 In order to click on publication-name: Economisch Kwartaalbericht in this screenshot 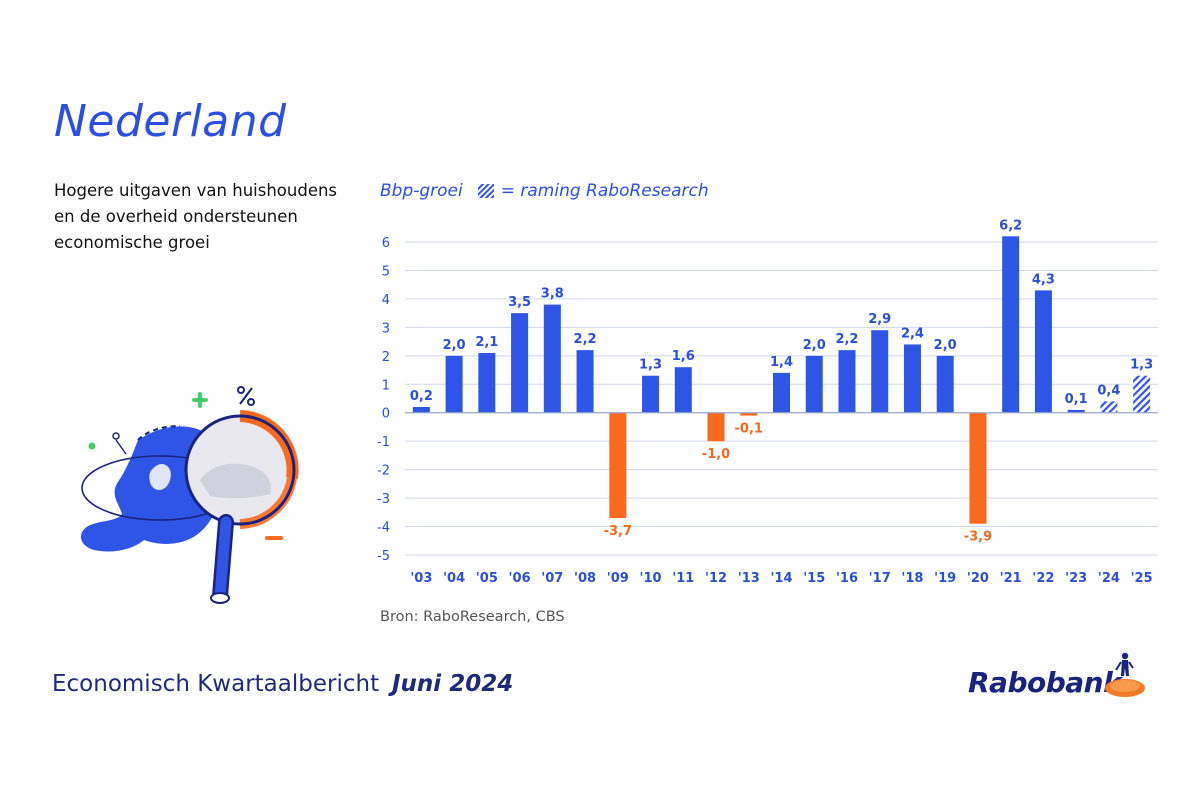, I will do `click(216, 684)`.